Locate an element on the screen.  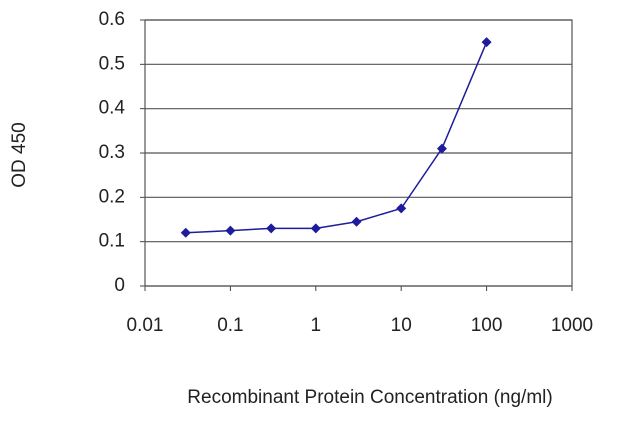
y-axis-label: OD 450 is located at coordinates (19, 154).